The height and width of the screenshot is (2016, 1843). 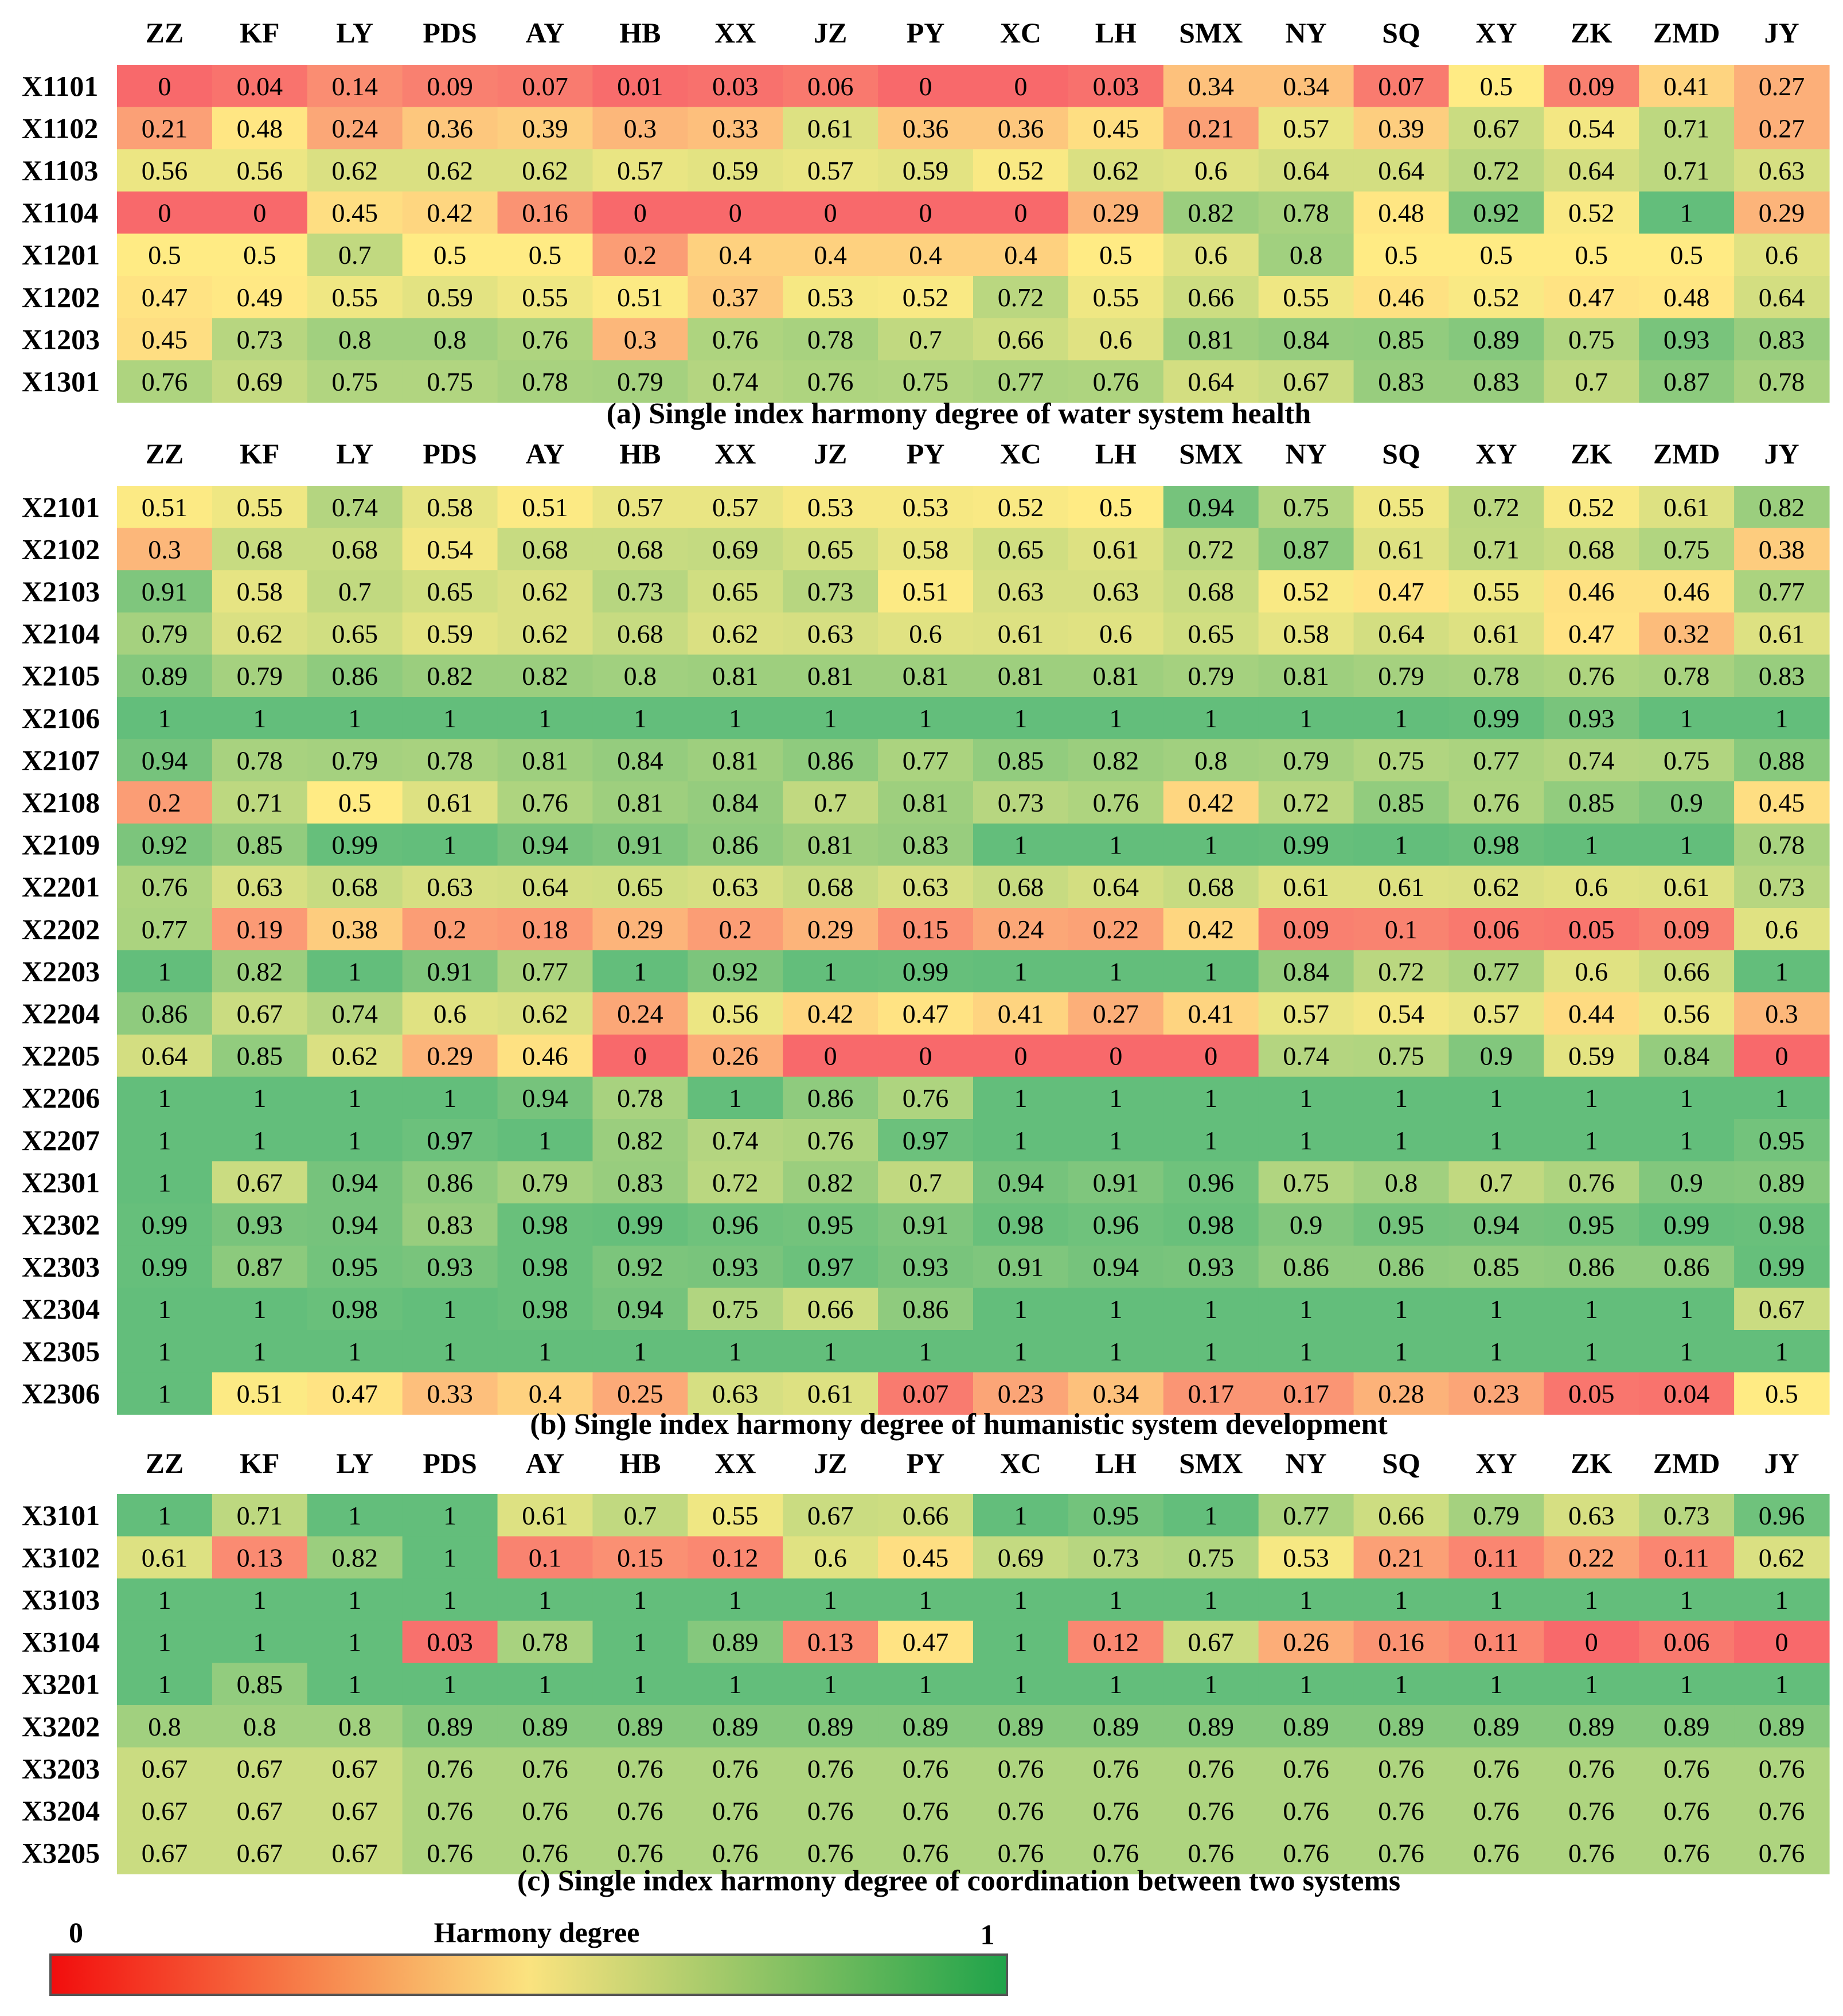 What do you see at coordinates (260, 760) in the screenshot?
I see `cell-value: 0.78` at bounding box center [260, 760].